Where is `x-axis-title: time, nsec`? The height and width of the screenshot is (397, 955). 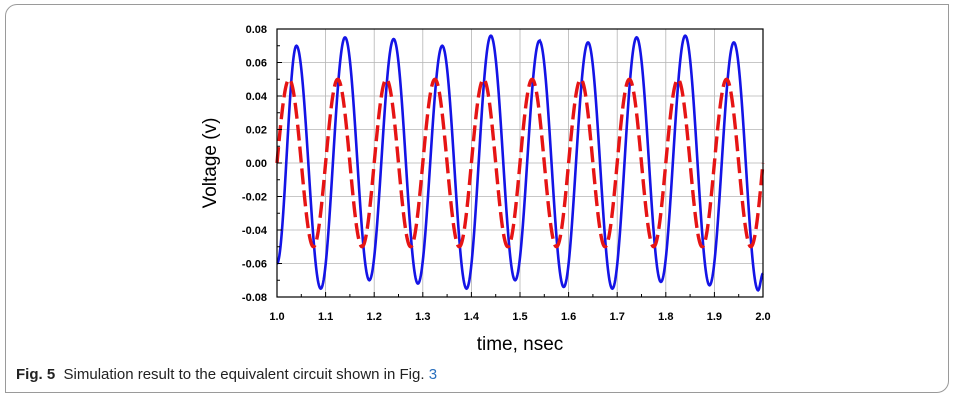 x-axis-title: time, nsec is located at coordinates (520, 344).